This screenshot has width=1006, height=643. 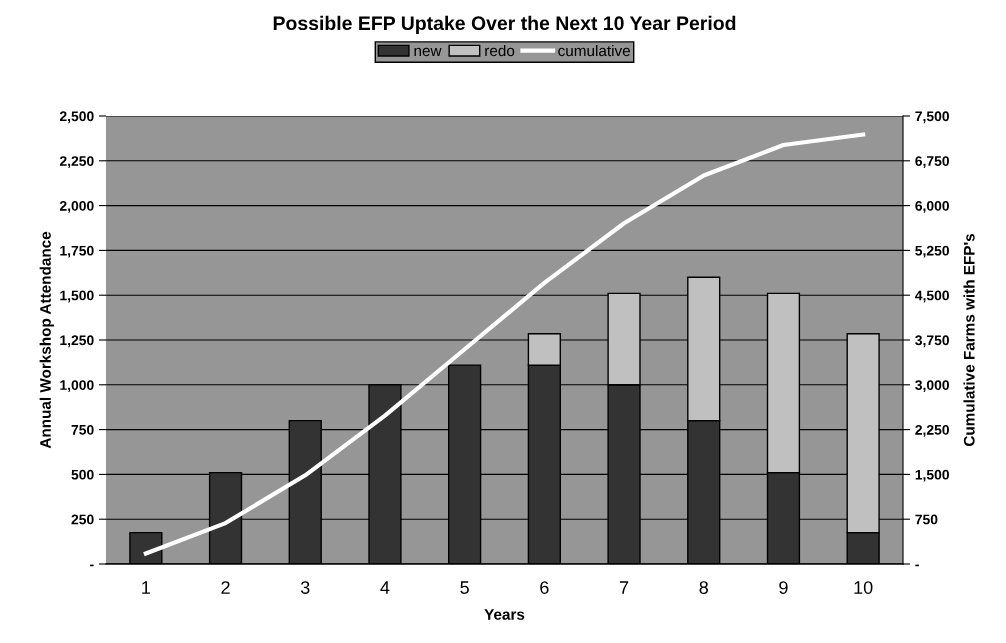 I want to click on y2-tick-label: 6,750, so click(x=932, y=162).